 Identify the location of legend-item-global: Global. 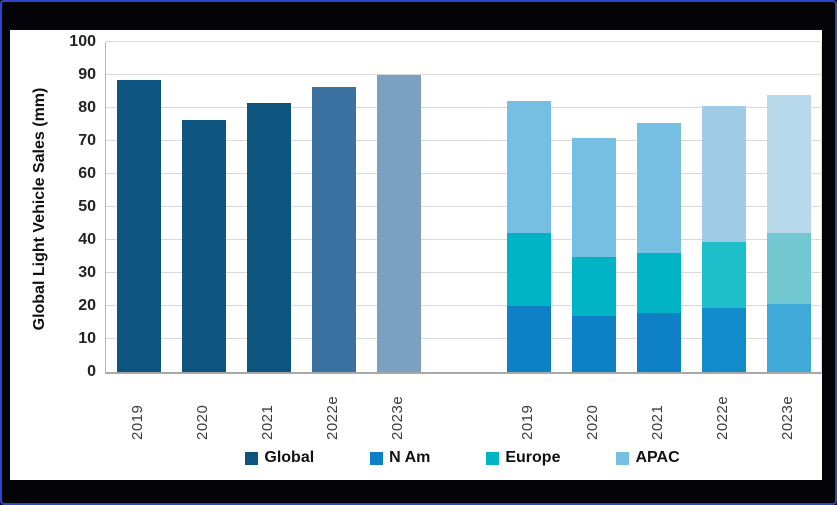
(279, 458).